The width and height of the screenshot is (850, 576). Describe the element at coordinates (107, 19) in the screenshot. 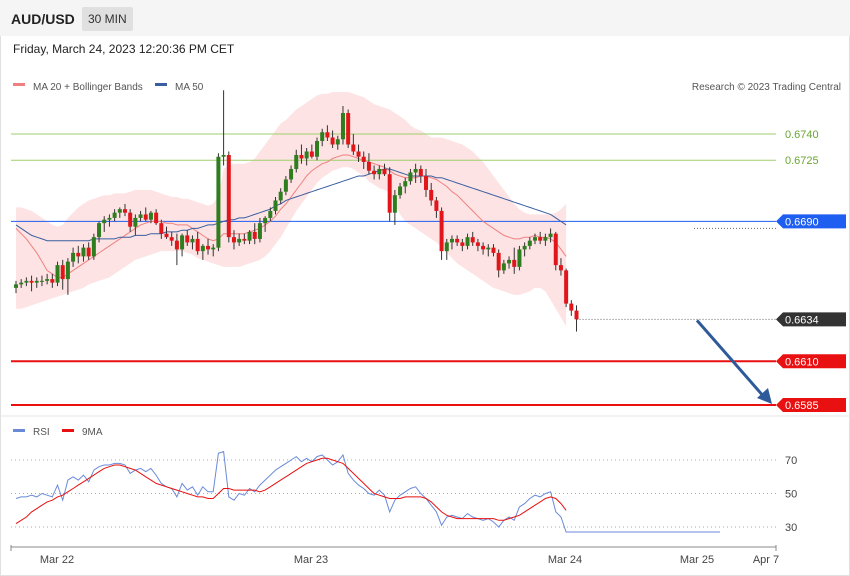

I see `timeframe-badge: 30 MIN` at that location.